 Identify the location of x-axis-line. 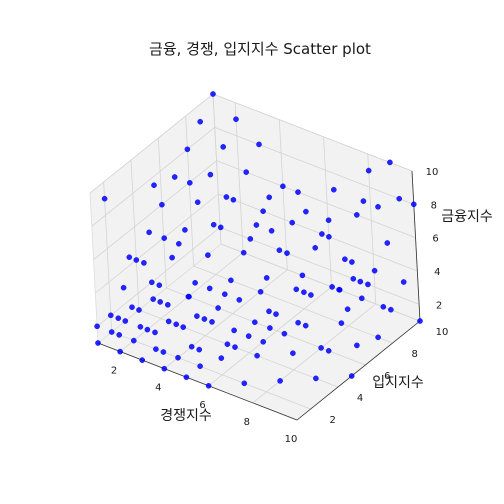
(197, 381).